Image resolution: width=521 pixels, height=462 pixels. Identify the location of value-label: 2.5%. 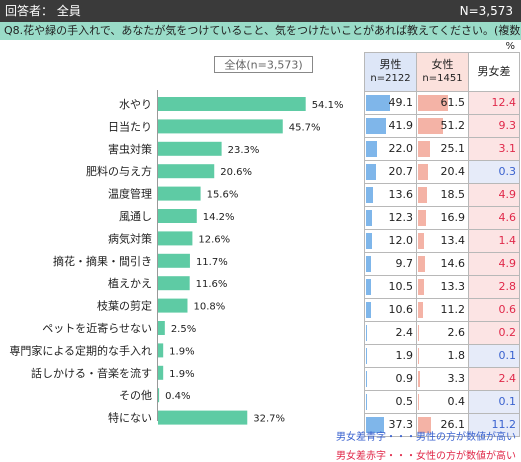
(183, 329).